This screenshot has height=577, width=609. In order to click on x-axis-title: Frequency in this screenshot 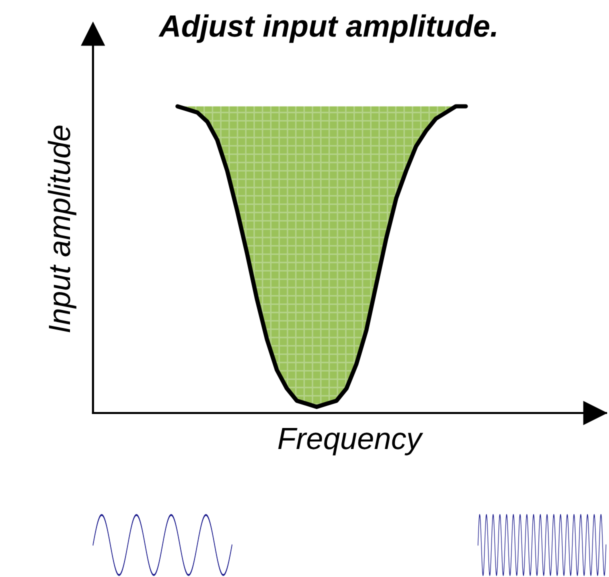, I will do `click(351, 442)`.